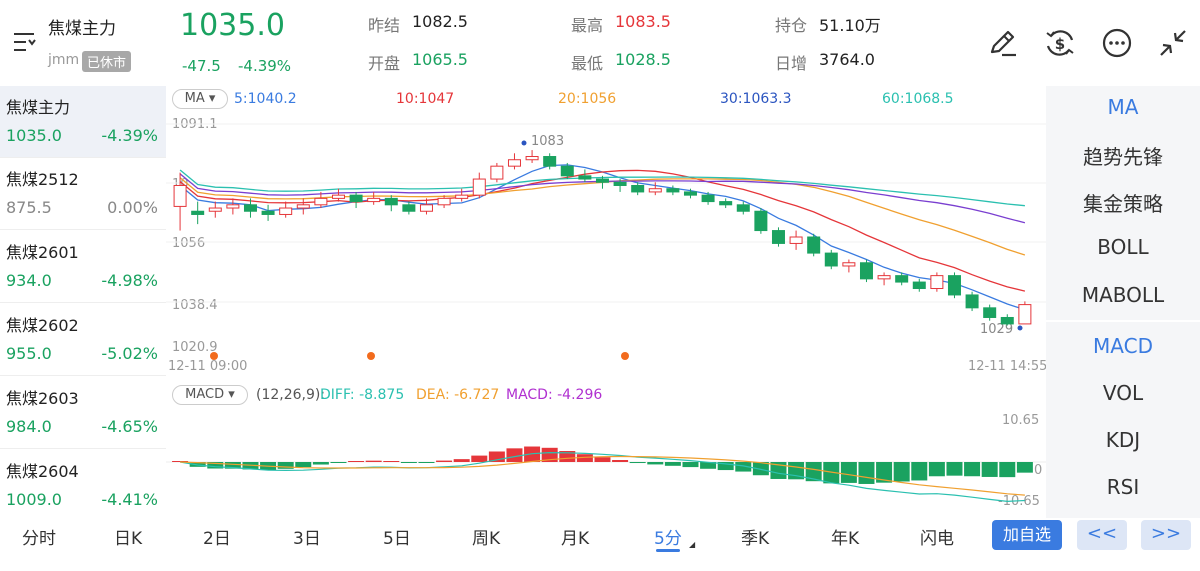 This screenshot has height=571, width=1200. Describe the element at coordinates (643, 59) in the screenshot. I see `stat-value-low: 1028.5` at that location.